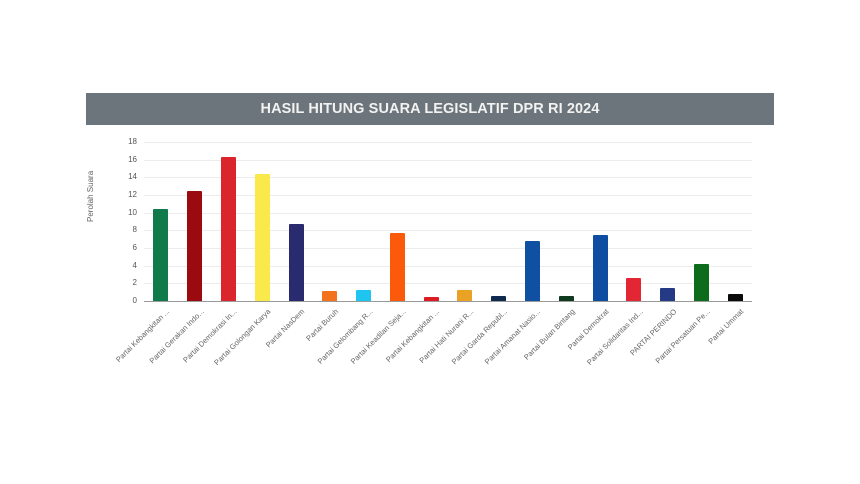  Describe the element at coordinates (448, 301) in the screenshot. I see `x-axis-line` at that location.